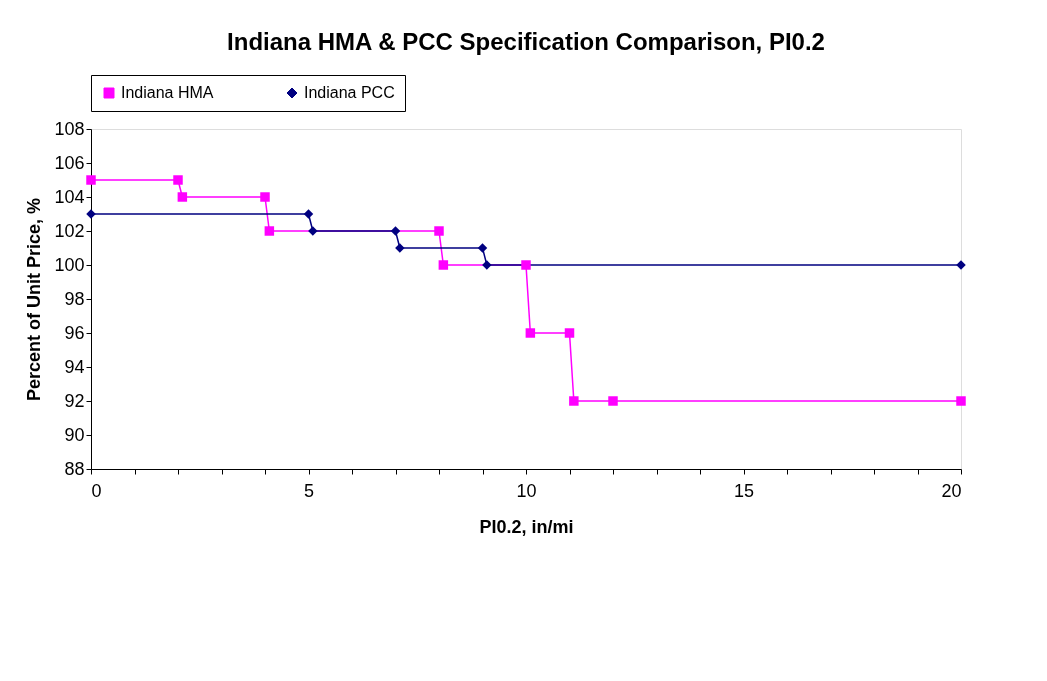 The image size is (1047, 681). What do you see at coordinates (74, 298) in the screenshot?
I see `y-tick-label: 98` at bounding box center [74, 298].